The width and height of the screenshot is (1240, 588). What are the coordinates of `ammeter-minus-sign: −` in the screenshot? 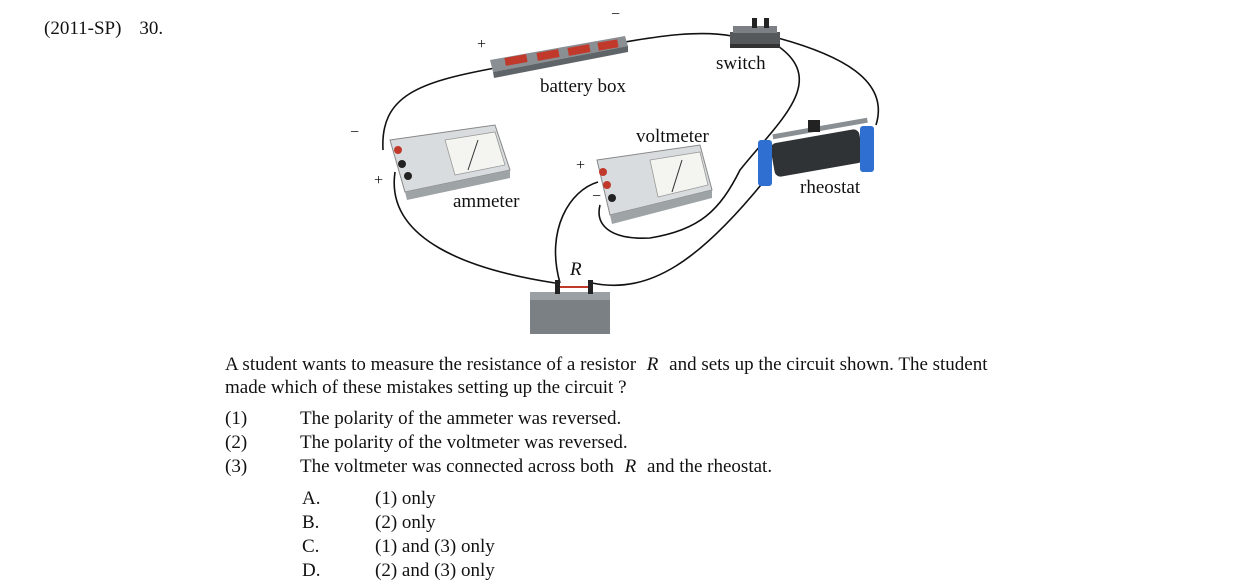 It's located at (355, 132).